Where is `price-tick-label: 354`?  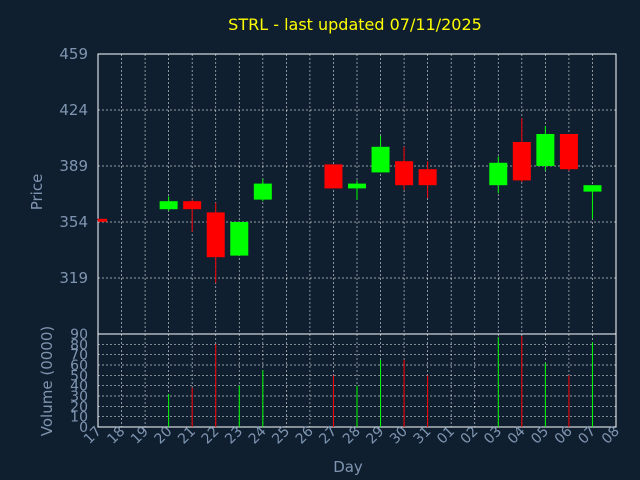
price-tick-label: 354 is located at coordinates (73, 222).